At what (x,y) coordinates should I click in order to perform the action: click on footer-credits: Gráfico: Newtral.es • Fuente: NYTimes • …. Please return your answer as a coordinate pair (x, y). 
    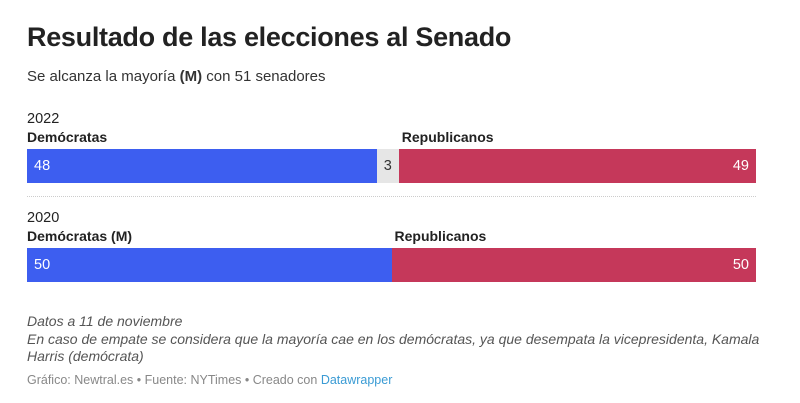
    Looking at the image, I should click on (174, 380).